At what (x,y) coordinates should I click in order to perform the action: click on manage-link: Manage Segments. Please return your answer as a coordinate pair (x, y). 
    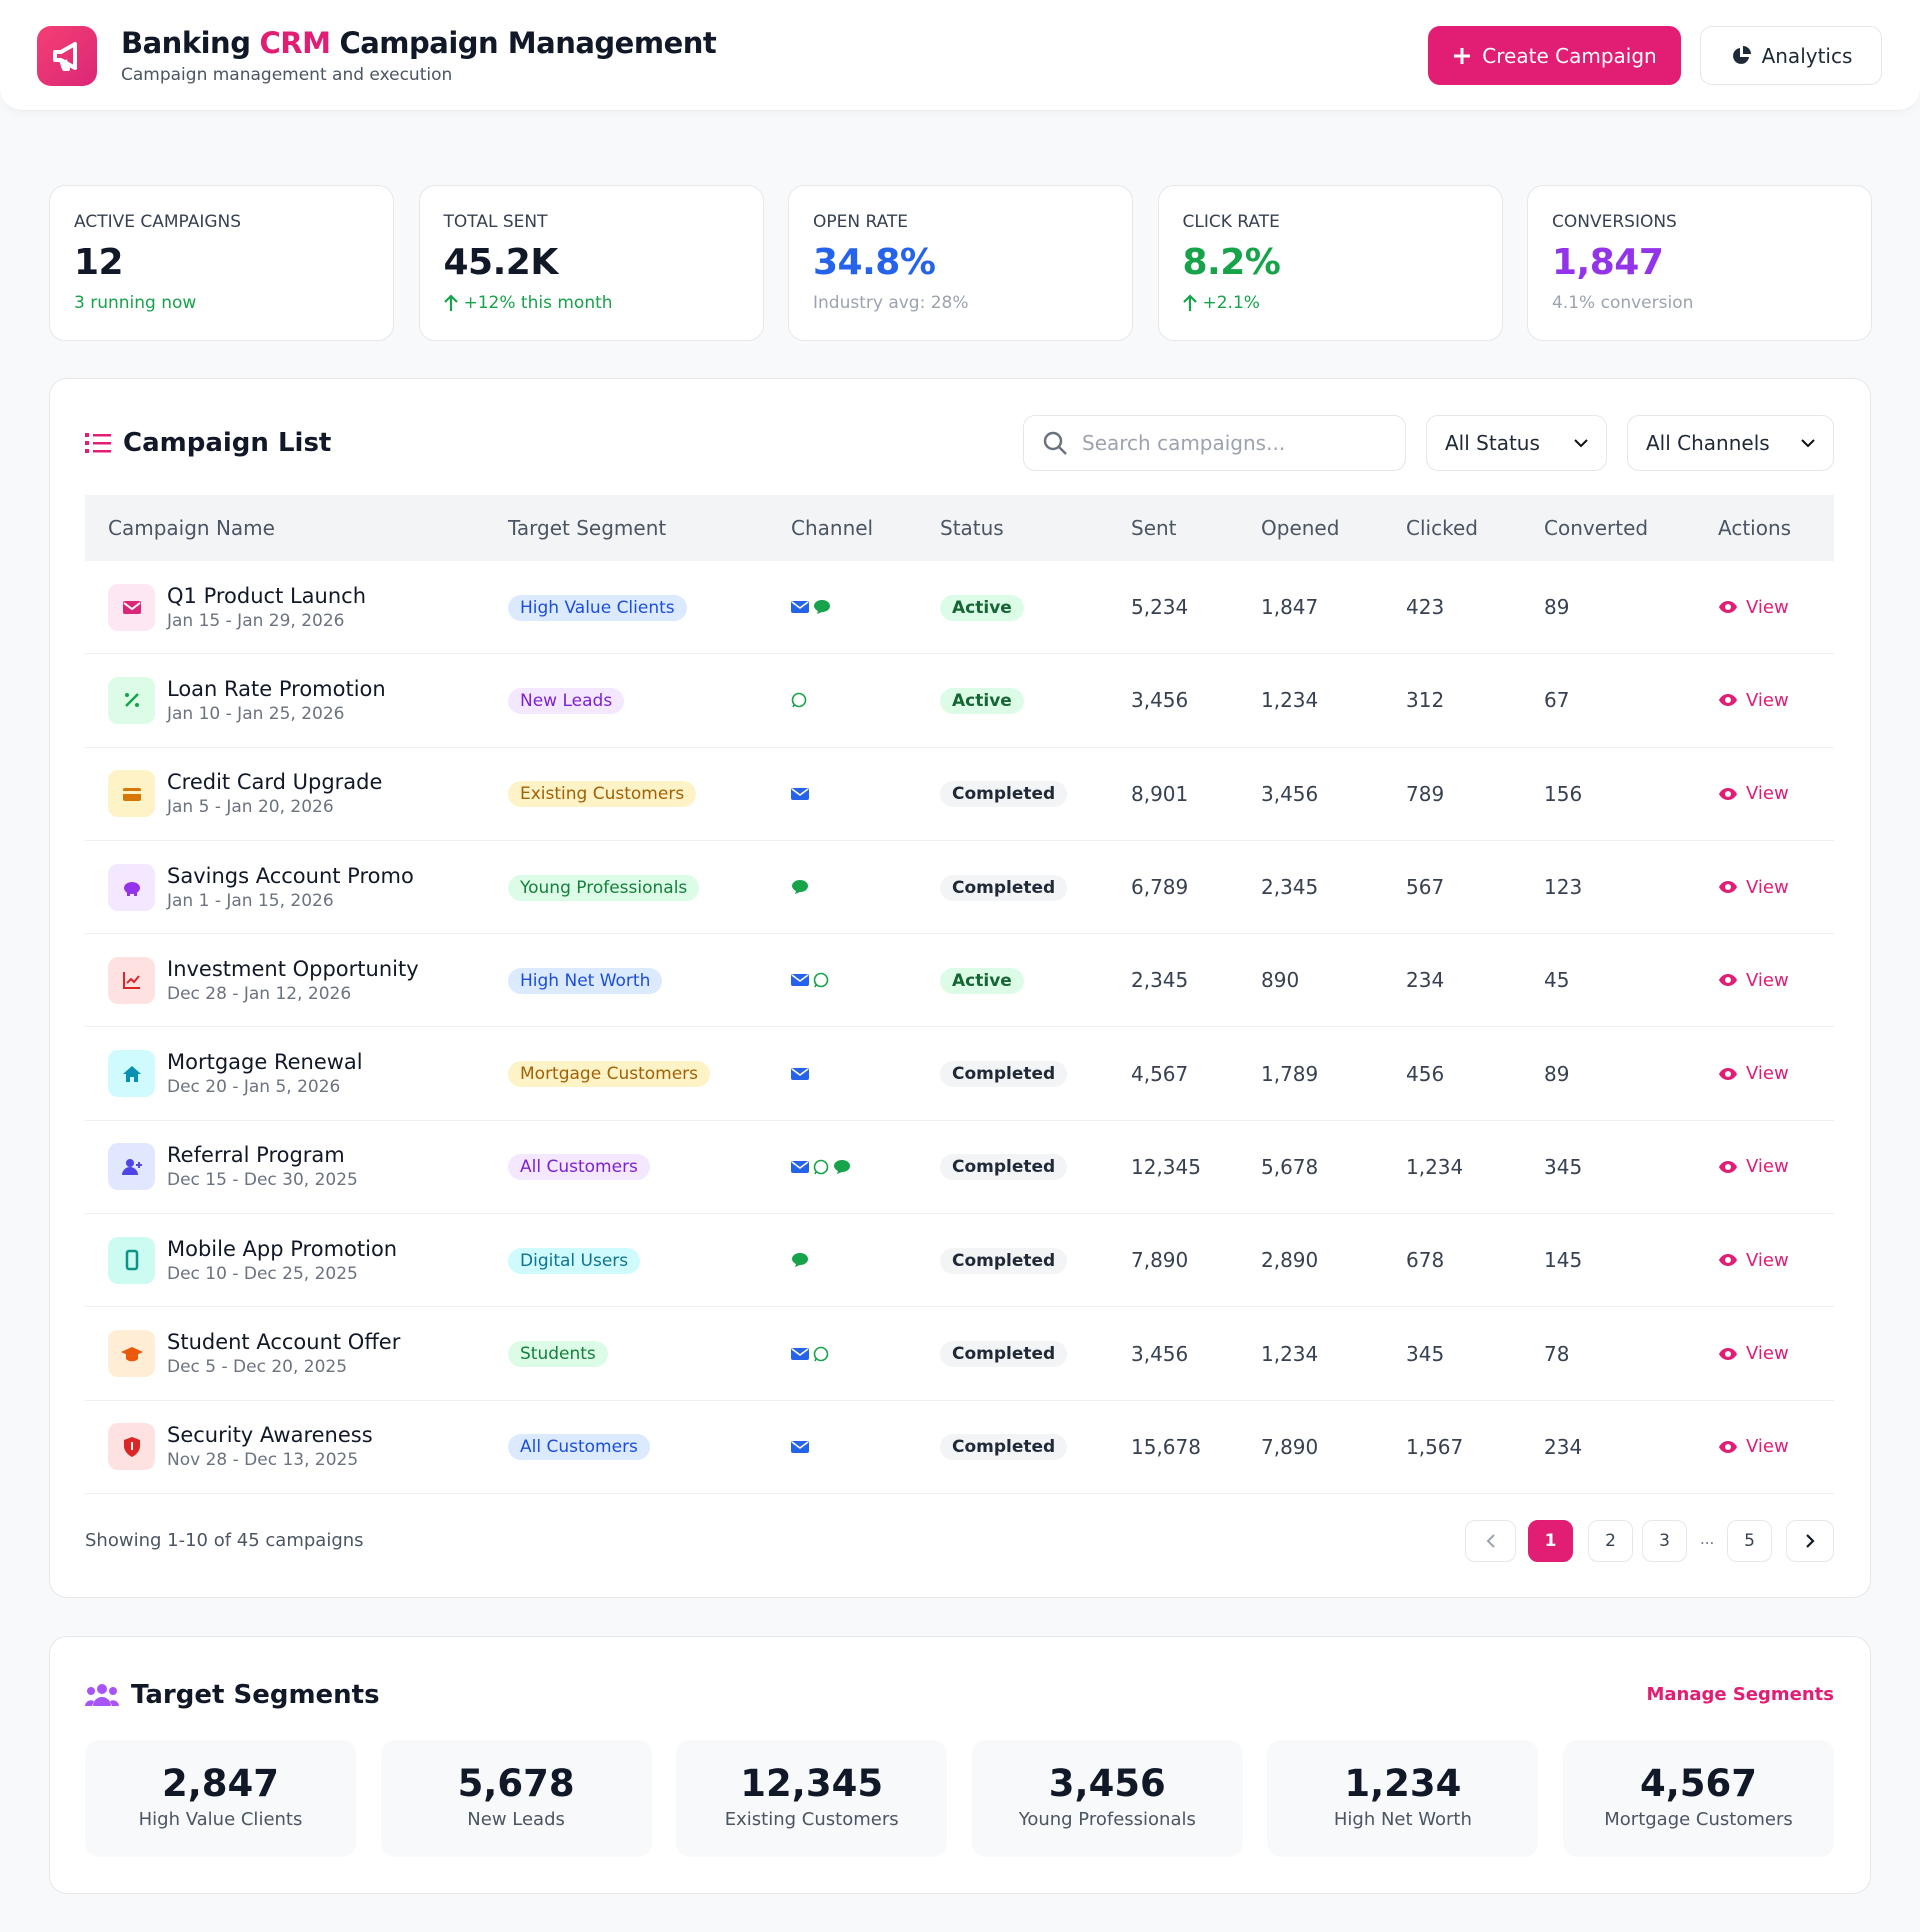
    Looking at the image, I should click on (1740, 1694).